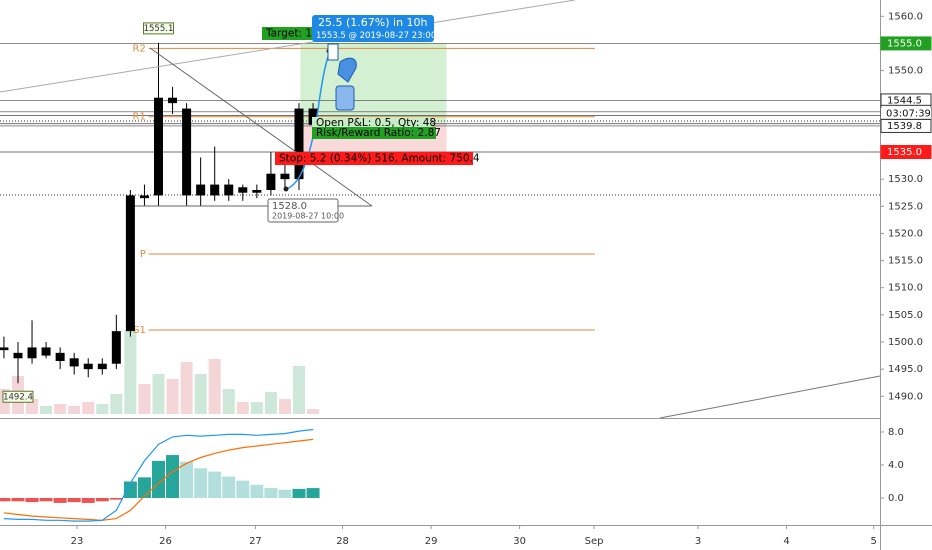 The image size is (932, 550). What do you see at coordinates (289, 206) in the screenshot?
I see `point-value: 1528.0` at bounding box center [289, 206].